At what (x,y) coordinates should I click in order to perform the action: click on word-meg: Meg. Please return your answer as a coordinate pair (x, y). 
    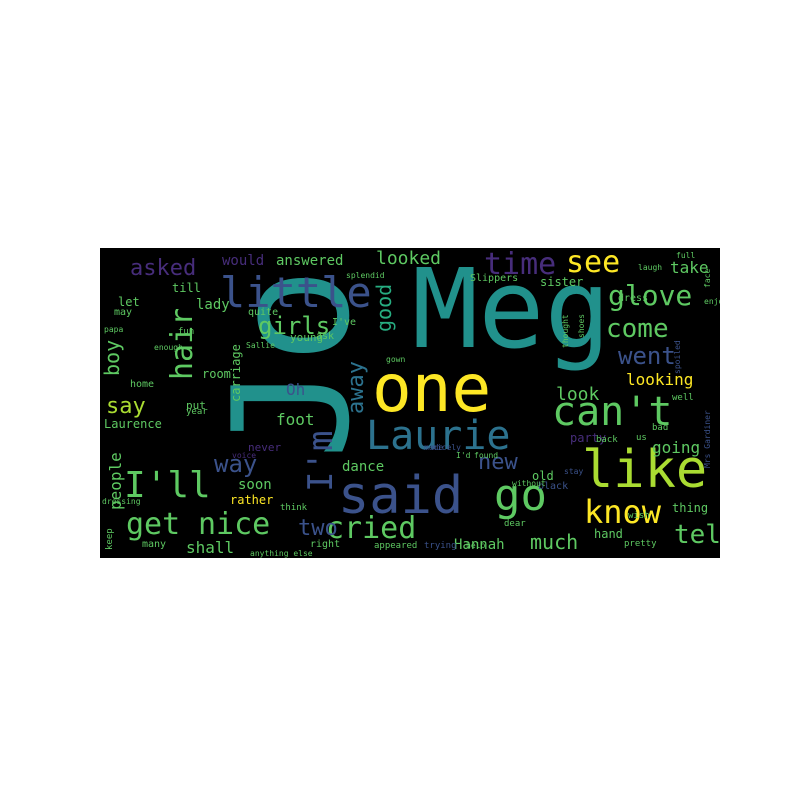
    Looking at the image, I should click on (511, 310).